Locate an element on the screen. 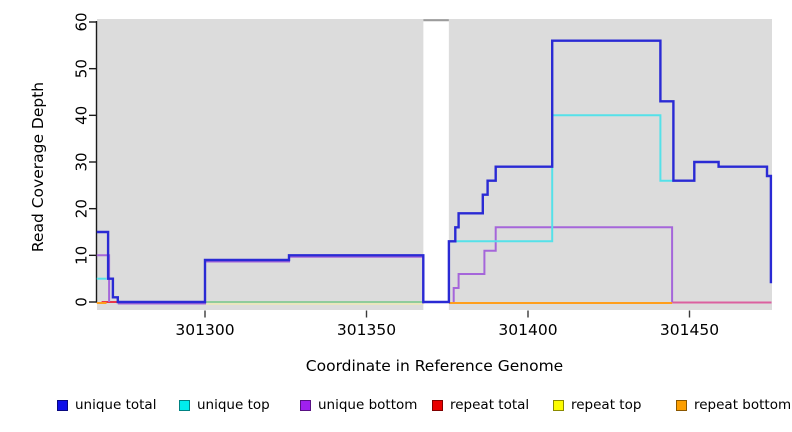 This screenshot has height=432, width=792. legend-item-repeat-bottom: repeat bottom is located at coordinates (733, 405).